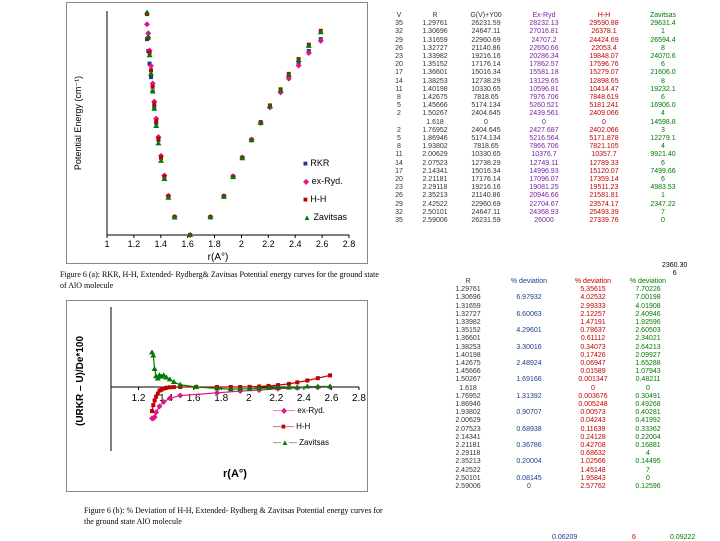 This screenshot has height=541, width=720. I want to click on table-cell: 5174.134, so click(486, 106).